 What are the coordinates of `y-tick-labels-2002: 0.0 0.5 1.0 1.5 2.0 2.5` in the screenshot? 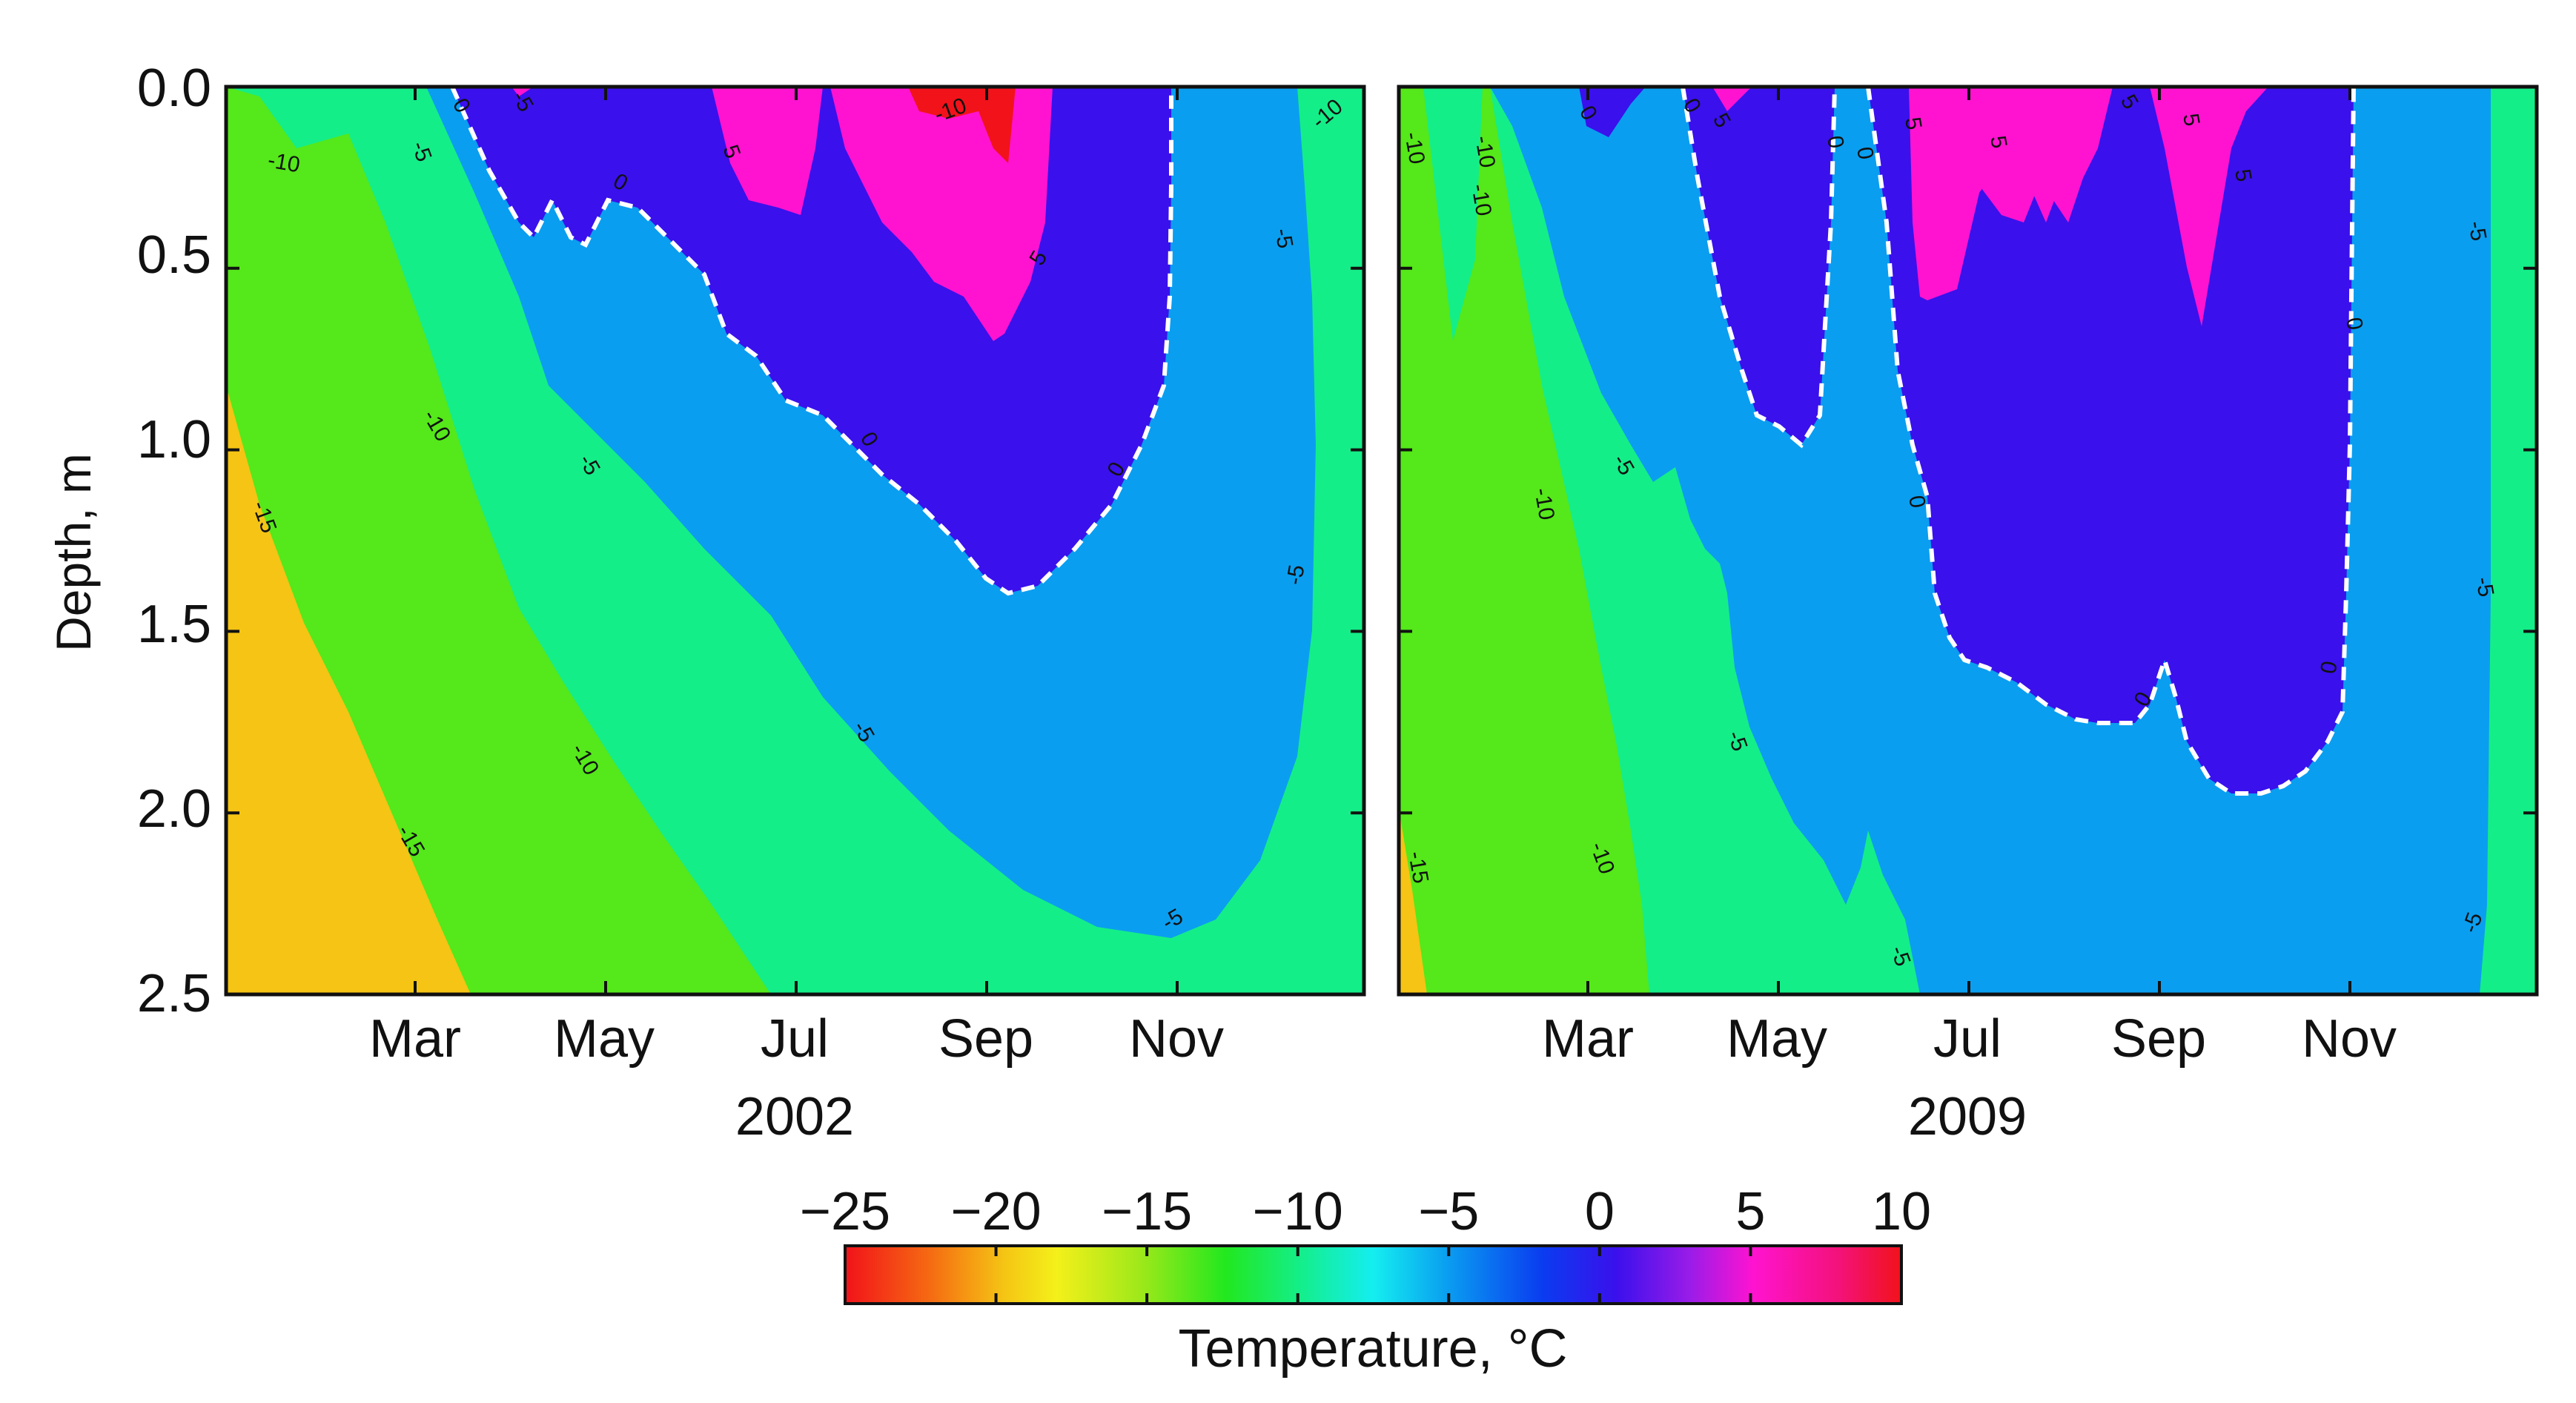 It's located at (174, 541).